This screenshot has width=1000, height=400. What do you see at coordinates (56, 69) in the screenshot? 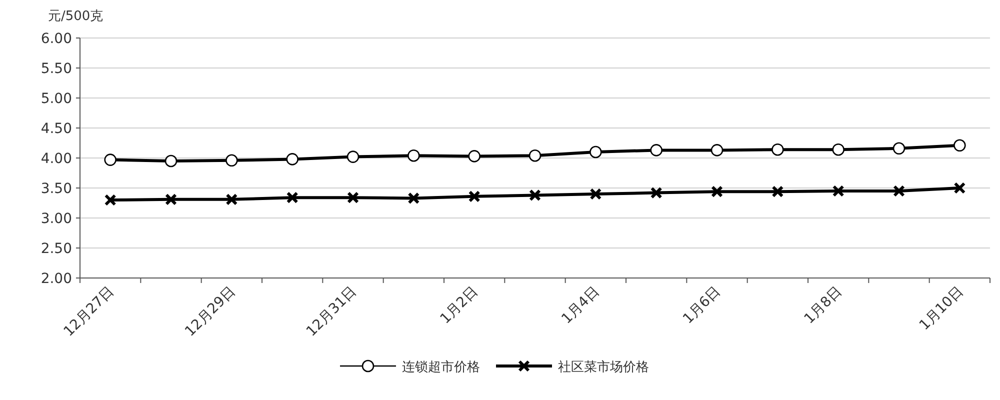
I see `y-tick-label: 5.50` at bounding box center [56, 69].